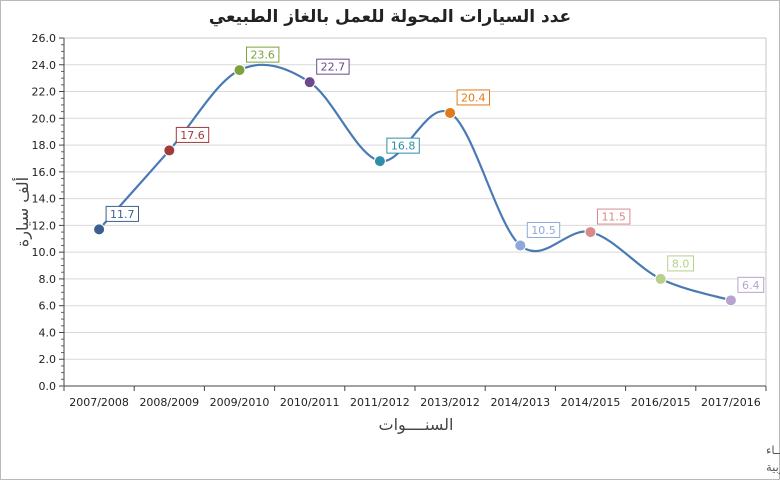  Describe the element at coordinates (44, 172) in the screenshot. I see `y-tick-label: 16.0` at that location.